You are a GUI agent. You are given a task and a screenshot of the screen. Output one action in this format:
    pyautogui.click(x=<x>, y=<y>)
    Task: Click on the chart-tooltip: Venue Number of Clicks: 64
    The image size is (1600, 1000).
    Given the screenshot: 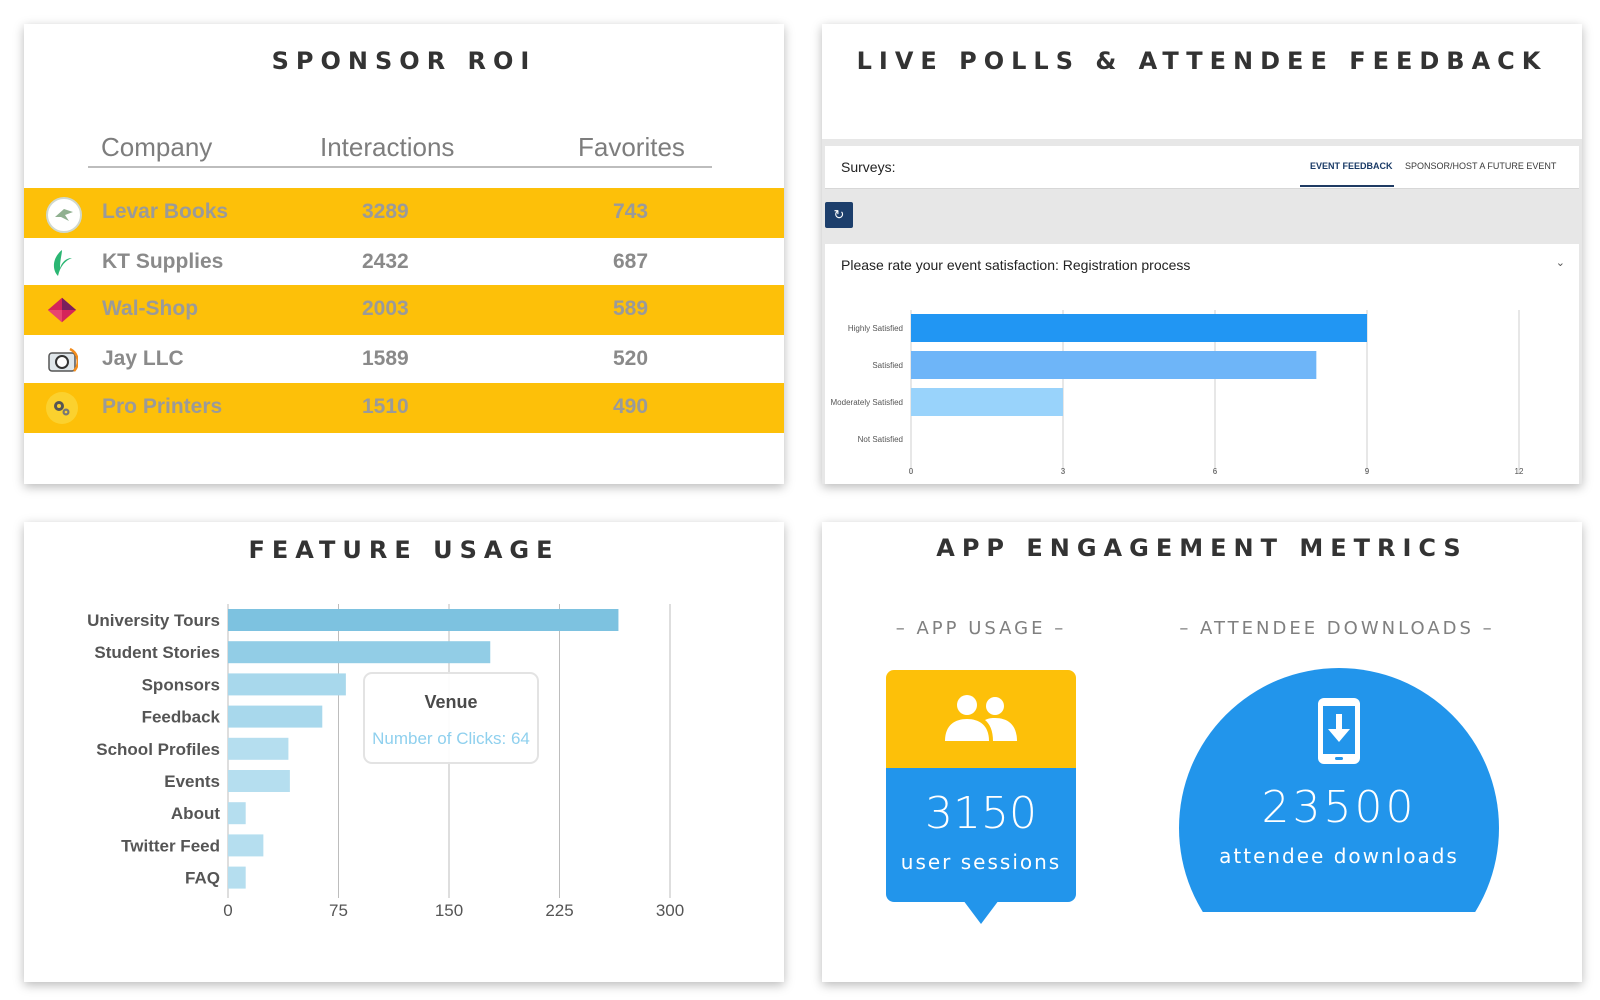 What is the action you would take?
    pyautogui.click(x=451, y=718)
    